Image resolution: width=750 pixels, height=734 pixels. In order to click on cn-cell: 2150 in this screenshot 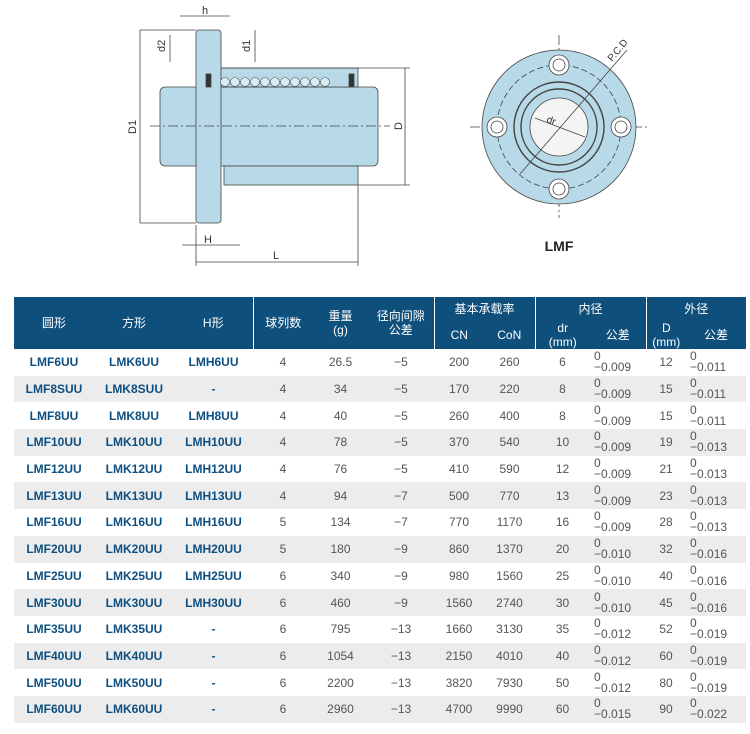, I will do `click(459, 656)`.